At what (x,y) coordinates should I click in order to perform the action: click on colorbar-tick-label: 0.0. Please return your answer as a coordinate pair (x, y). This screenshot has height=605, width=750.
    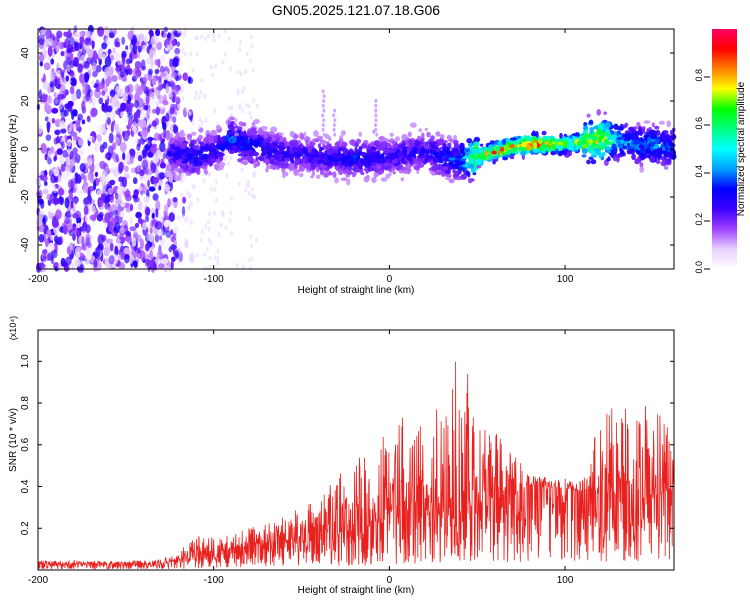
    Looking at the image, I should click on (699, 267).